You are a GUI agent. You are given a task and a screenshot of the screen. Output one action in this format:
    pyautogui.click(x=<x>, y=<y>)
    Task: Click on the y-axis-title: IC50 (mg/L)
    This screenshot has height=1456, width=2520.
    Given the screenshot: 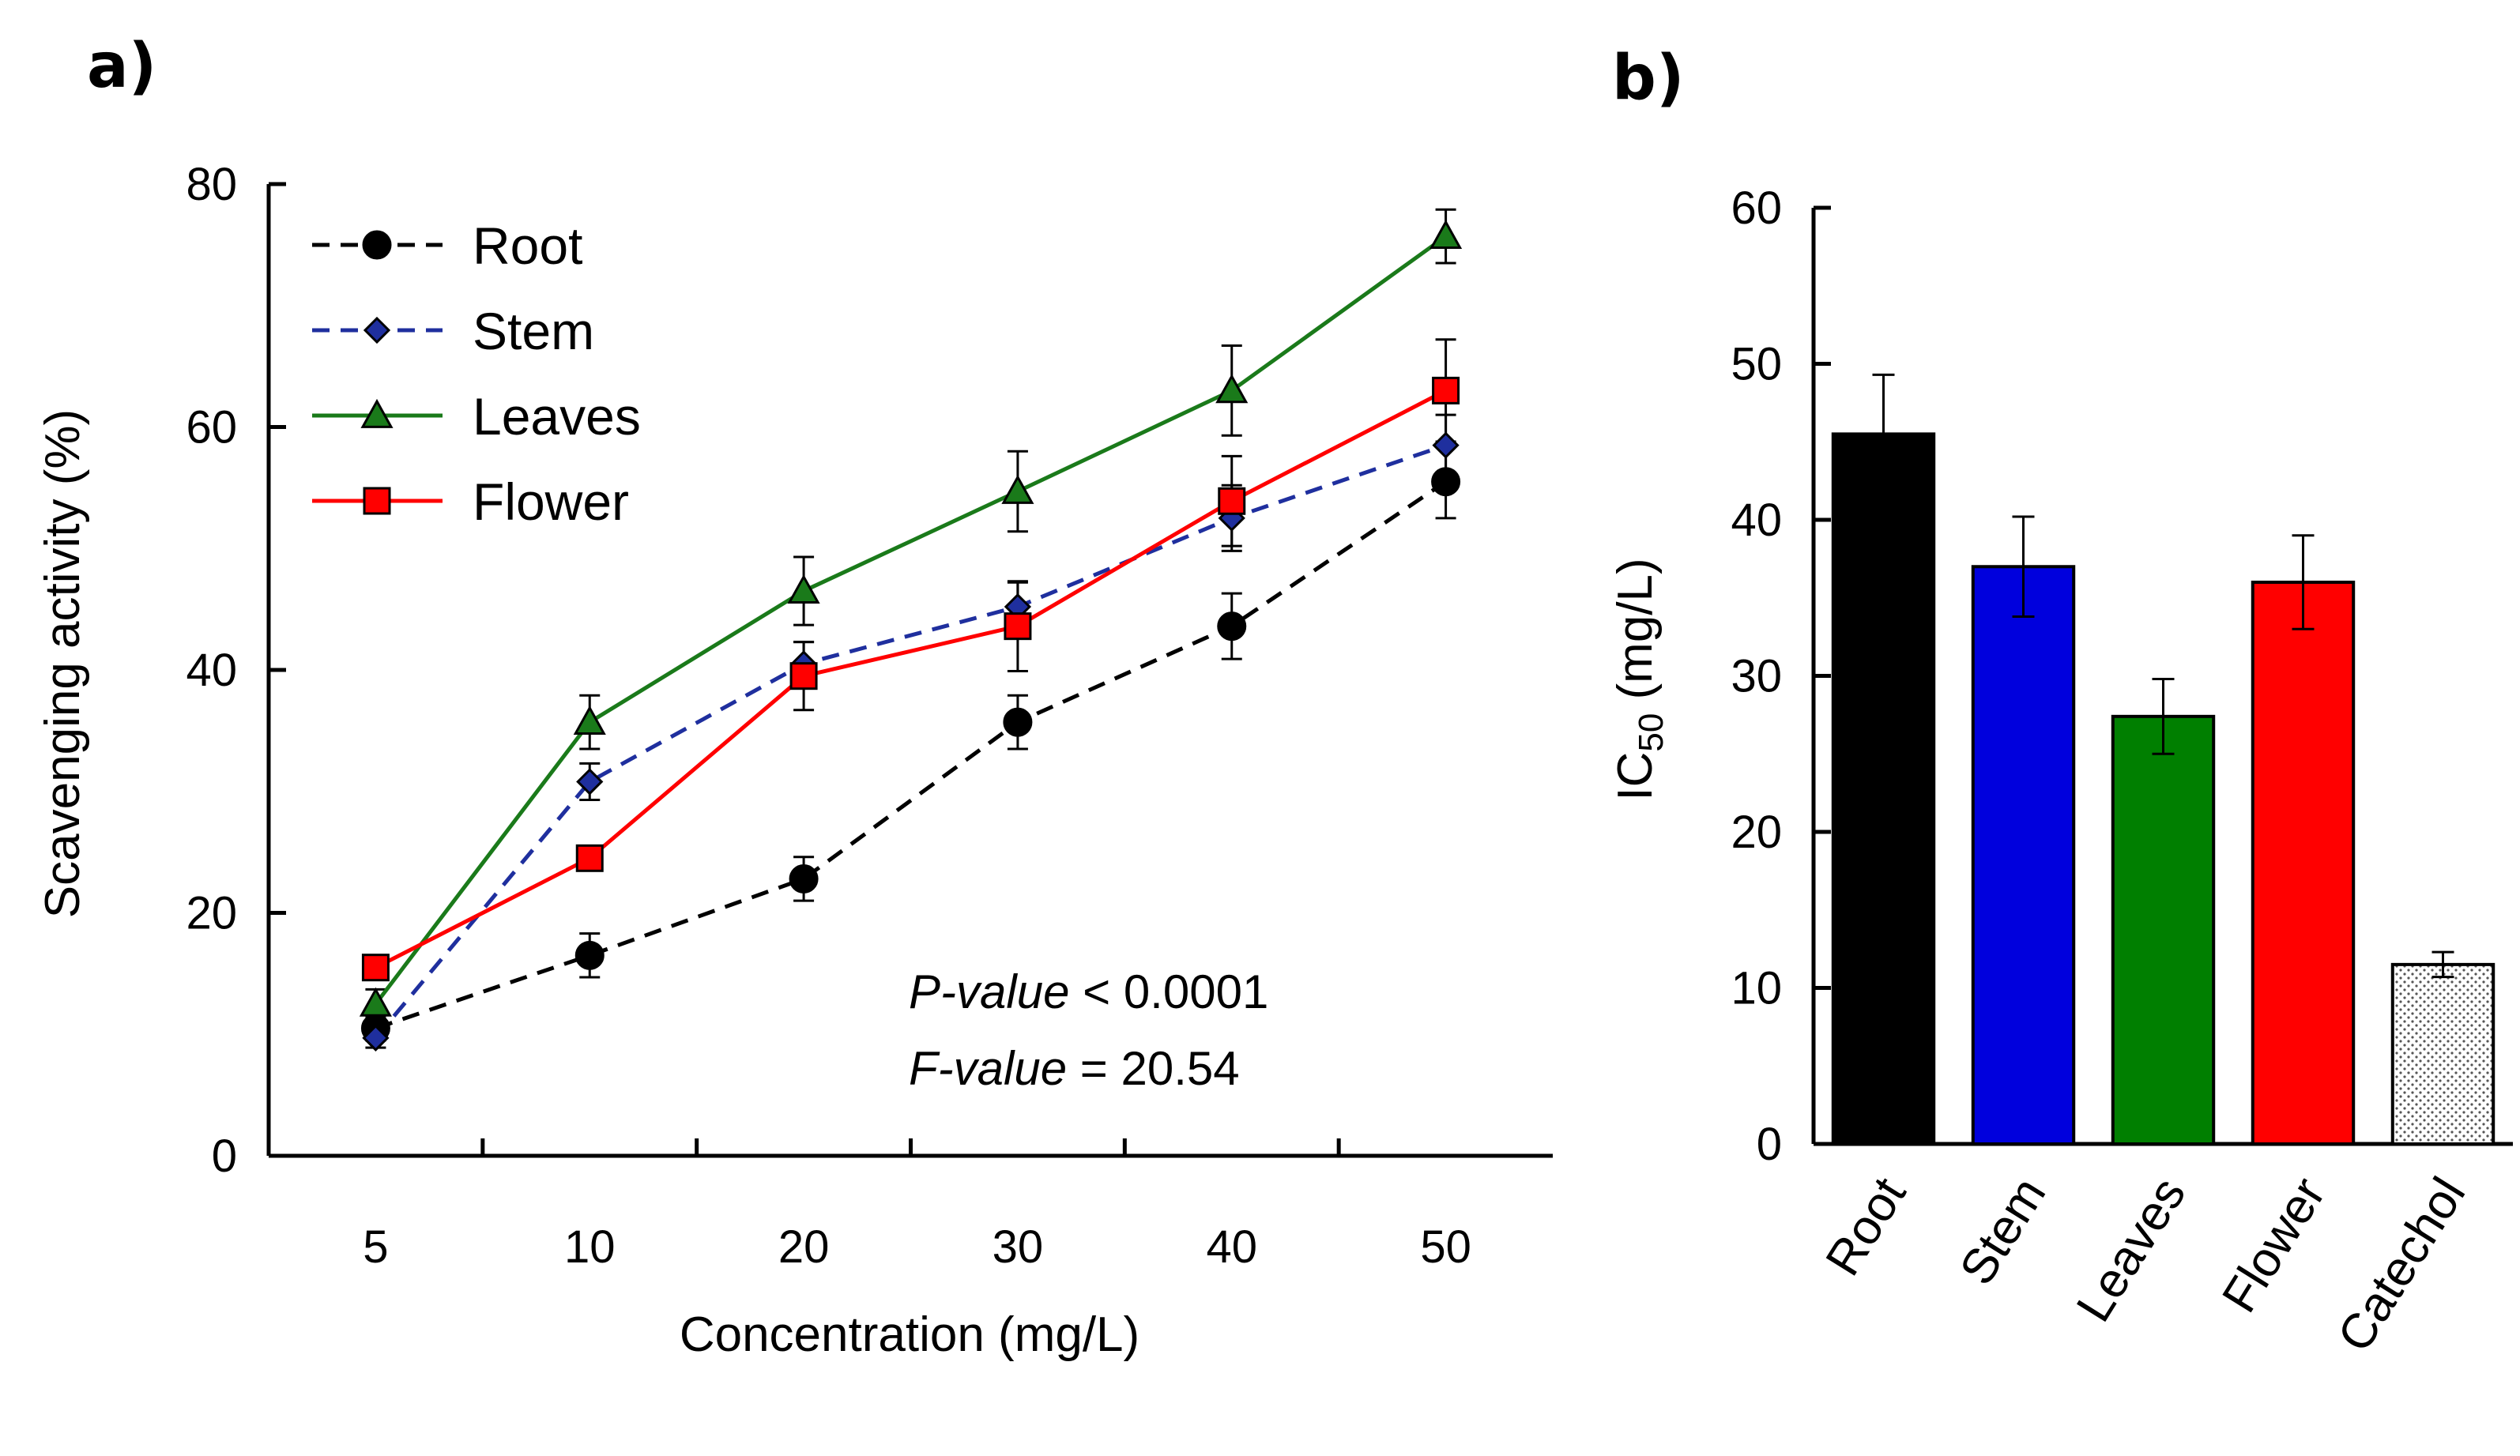 What is the action you would take?
    pyautogui.click(x=1639, y=679)
    